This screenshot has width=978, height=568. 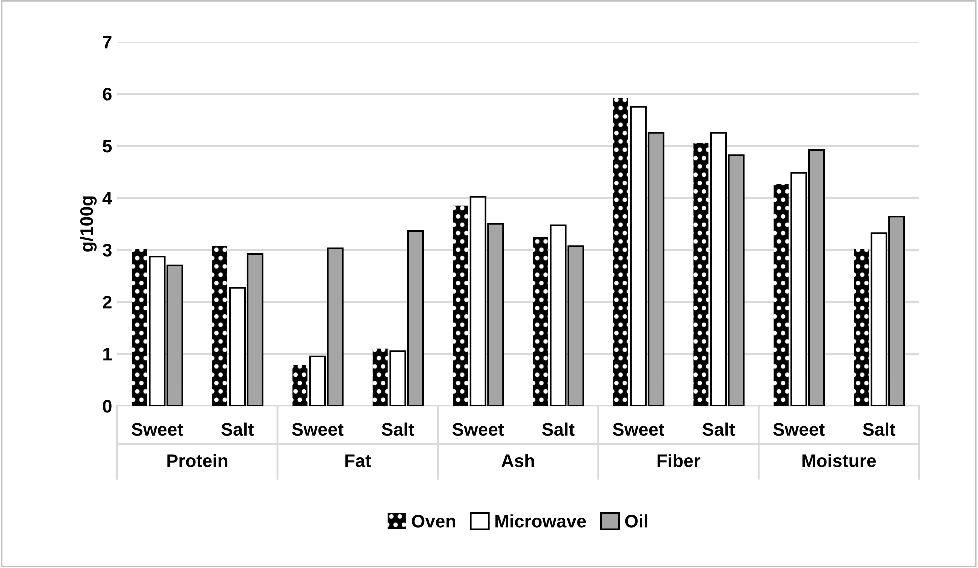 What do you see at coordinates (359, 461) in the screenshot?
I see `text: Fat` at bounding box center [359, 461].